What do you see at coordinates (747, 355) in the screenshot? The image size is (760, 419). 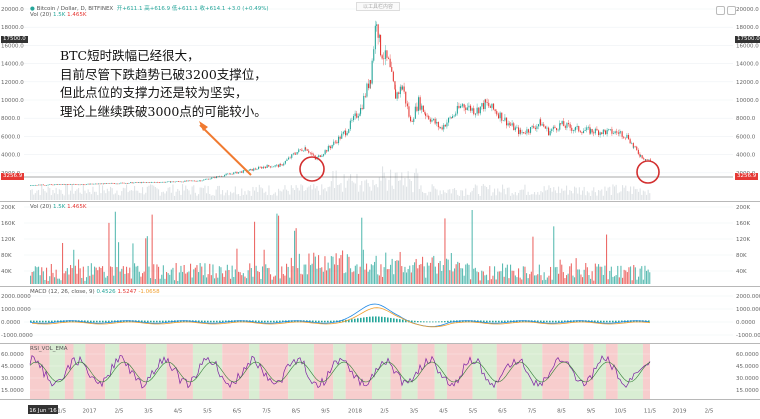 I see `rsi-axis-label: 60.0000` at bounding box center [747, 355].